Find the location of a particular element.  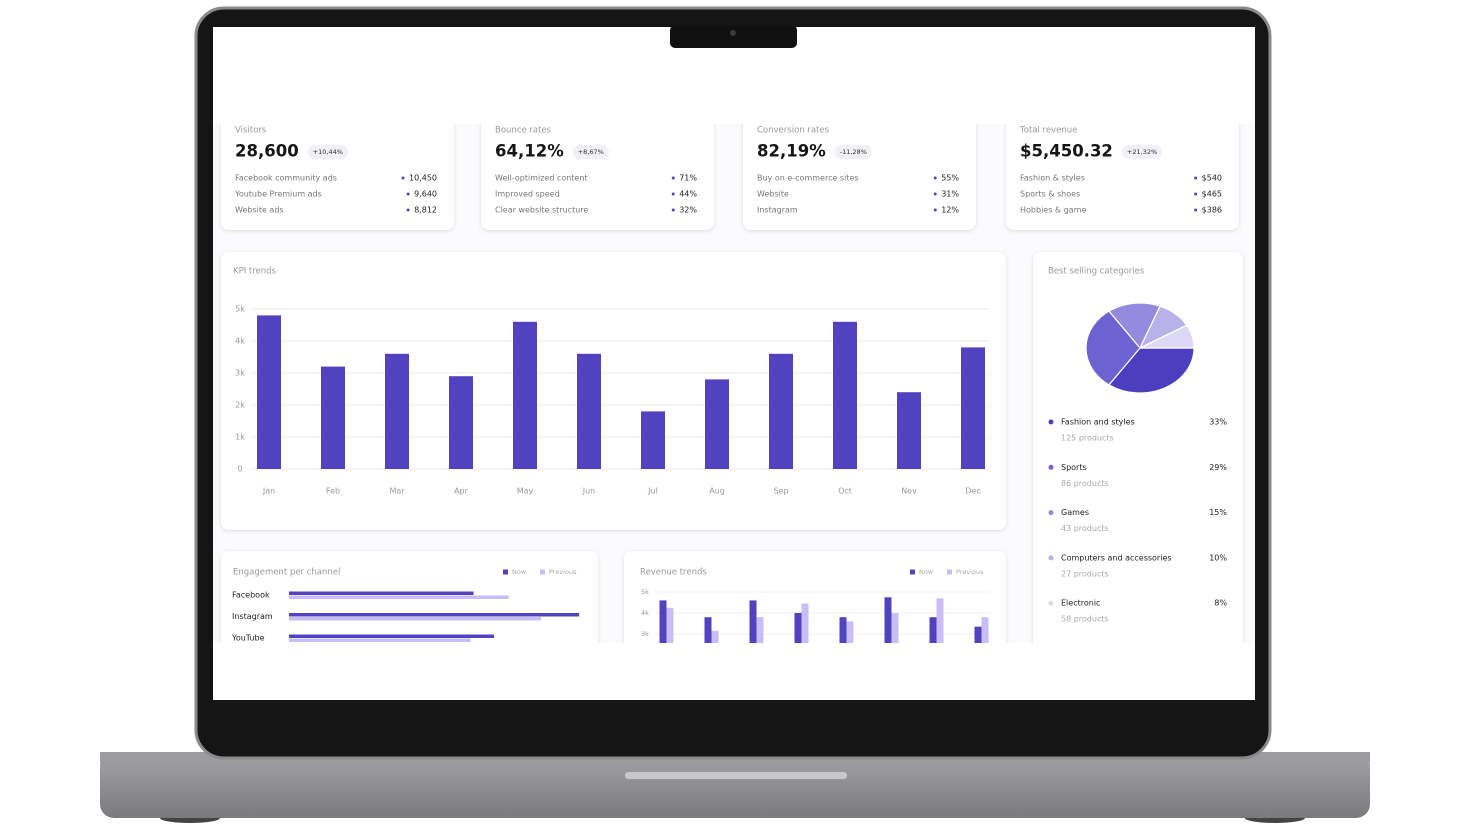

chart-title: Engagement per channel is located at coordinates (286, 573).